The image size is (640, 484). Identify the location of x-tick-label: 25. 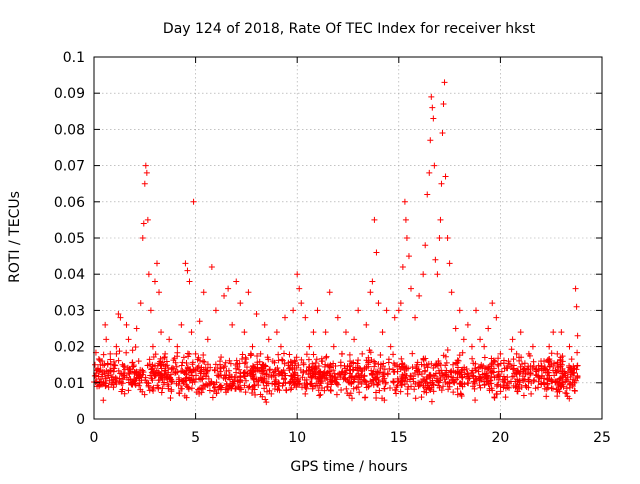
(602, 438).